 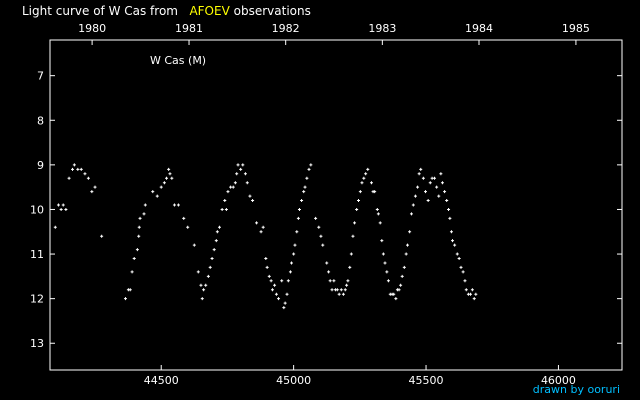 I want to click on year-tick-label: 1984, so click(x=479, y=28).